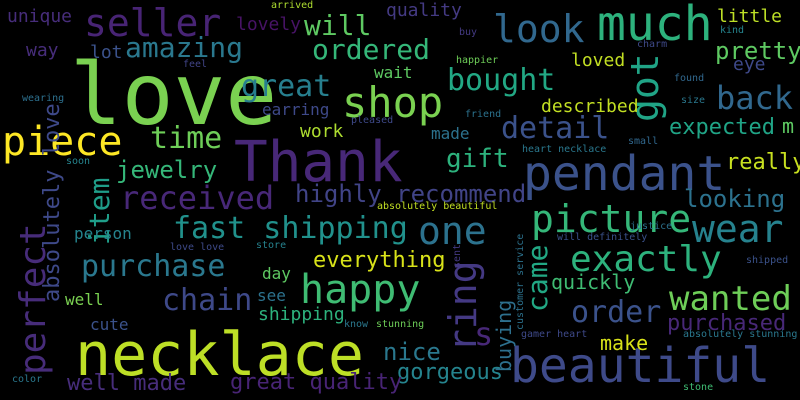 This screenshot has height=400, width=800. Describe the element at coordinates (360, 290) in the screenshot. I see `word-happy: happy` at that location.